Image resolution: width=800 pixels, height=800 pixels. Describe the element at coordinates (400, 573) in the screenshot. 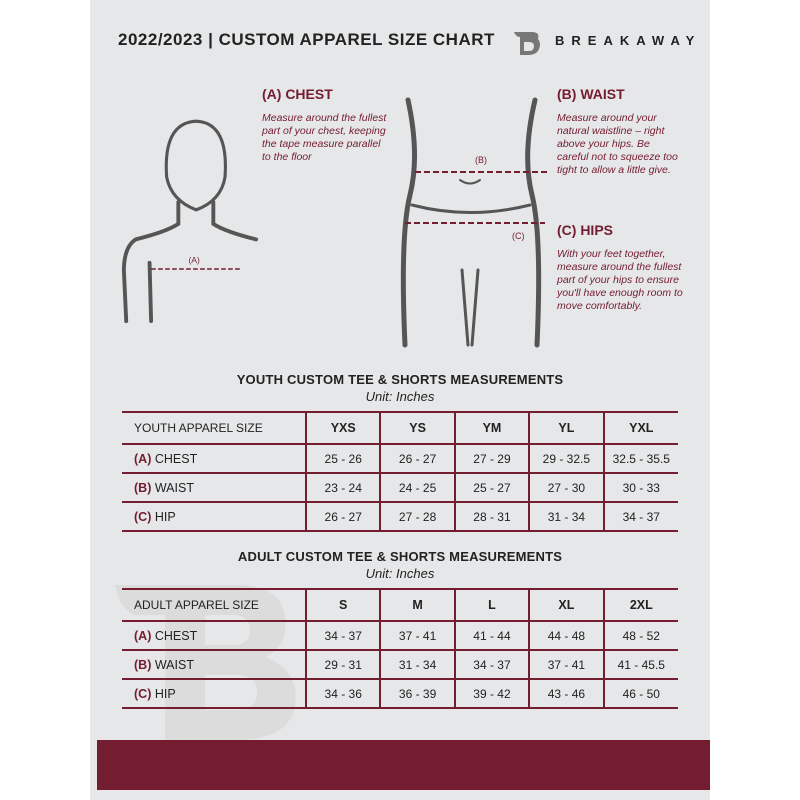

I see `adult-unit: Unit: Inches` at that location.